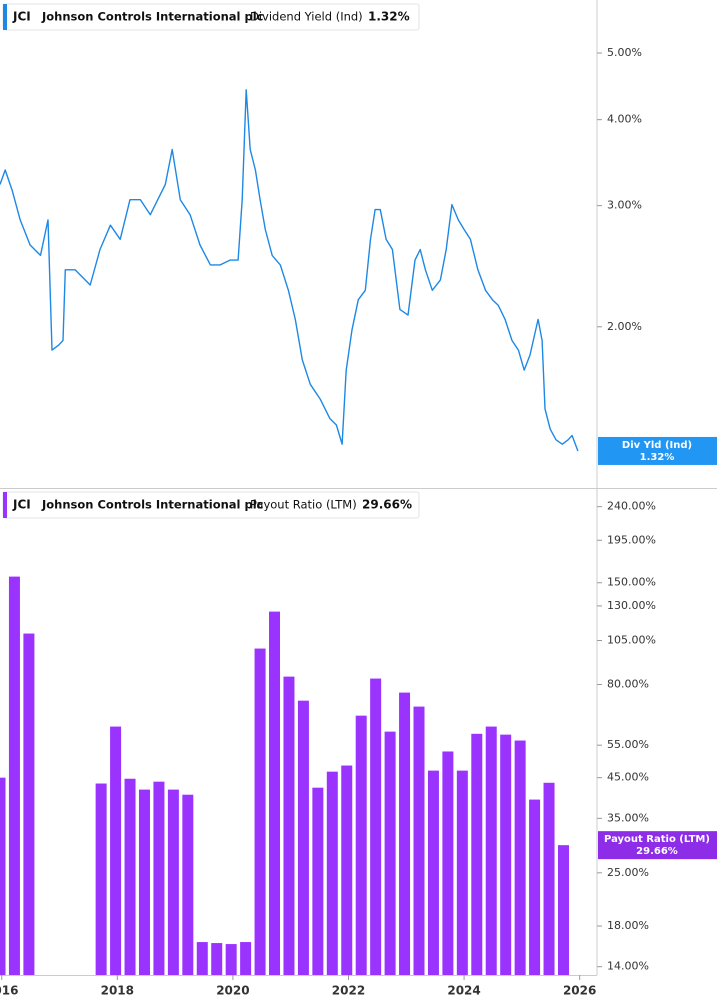  What do you see at coordinates (579, 991) in the screenshot?
I see `x-tick-label: 2026` at bounding box center [579, 991].